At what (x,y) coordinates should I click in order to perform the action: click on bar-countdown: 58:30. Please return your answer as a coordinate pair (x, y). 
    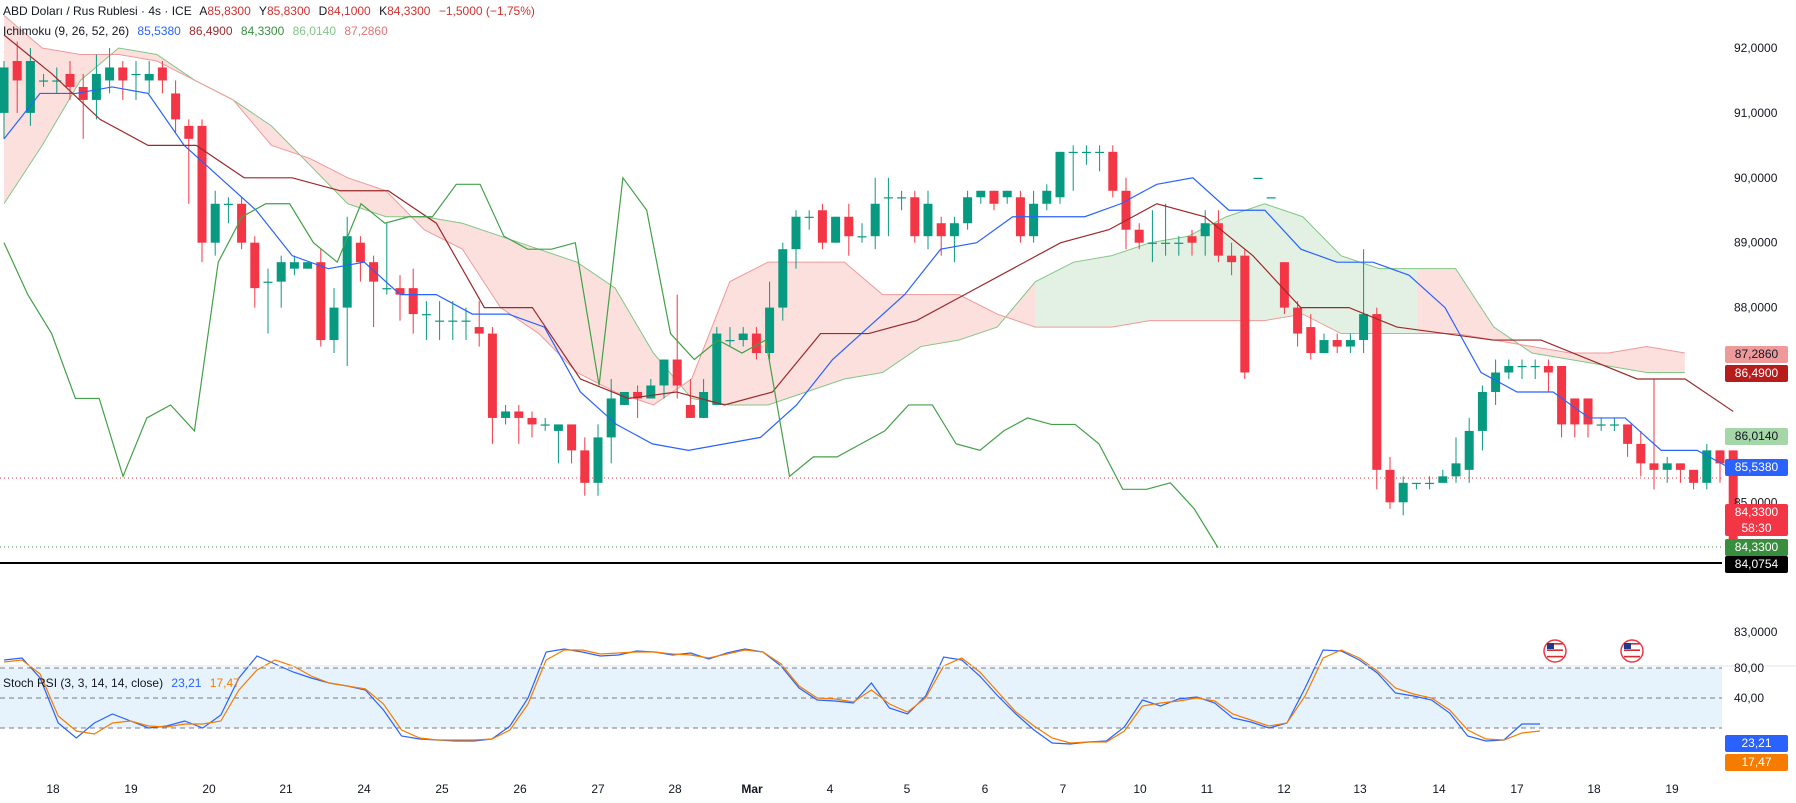
    Looking at the image, I should click on (1756, 528).